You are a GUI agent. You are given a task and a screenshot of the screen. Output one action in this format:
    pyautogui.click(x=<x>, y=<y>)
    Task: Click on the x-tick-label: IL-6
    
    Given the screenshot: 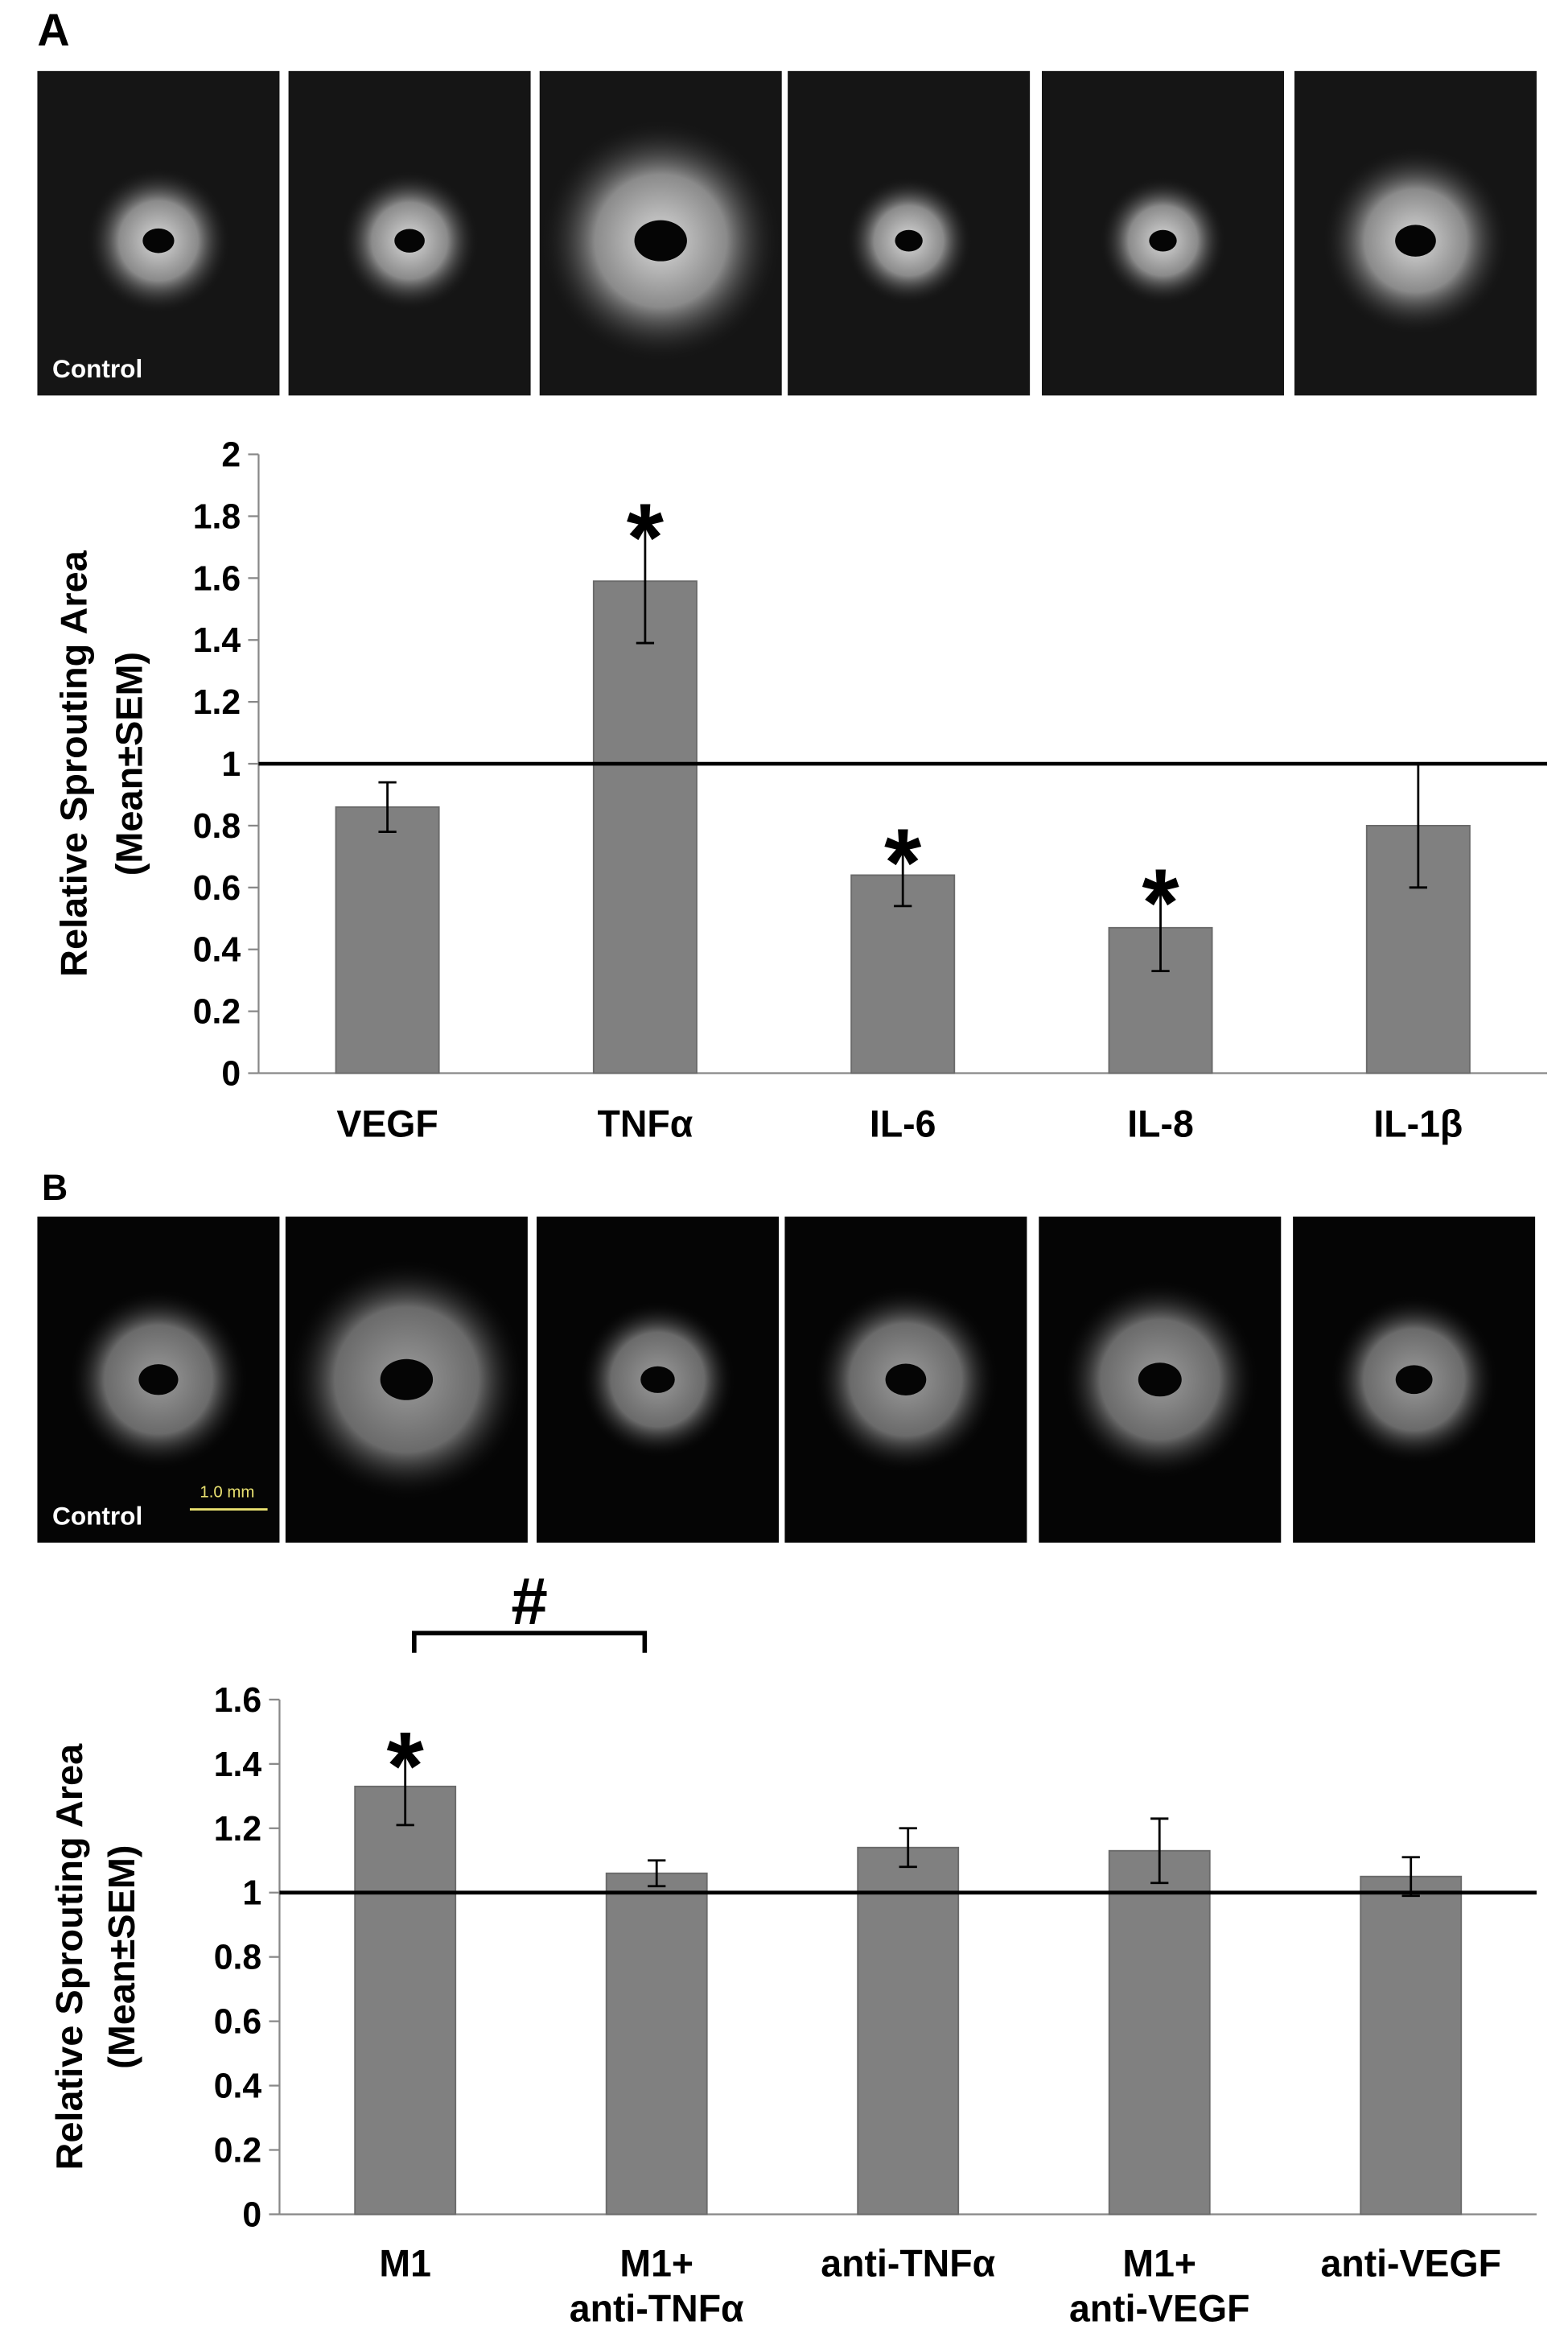 What is the action you would take?
    pyautogui.click(x=903, y=1123)
    